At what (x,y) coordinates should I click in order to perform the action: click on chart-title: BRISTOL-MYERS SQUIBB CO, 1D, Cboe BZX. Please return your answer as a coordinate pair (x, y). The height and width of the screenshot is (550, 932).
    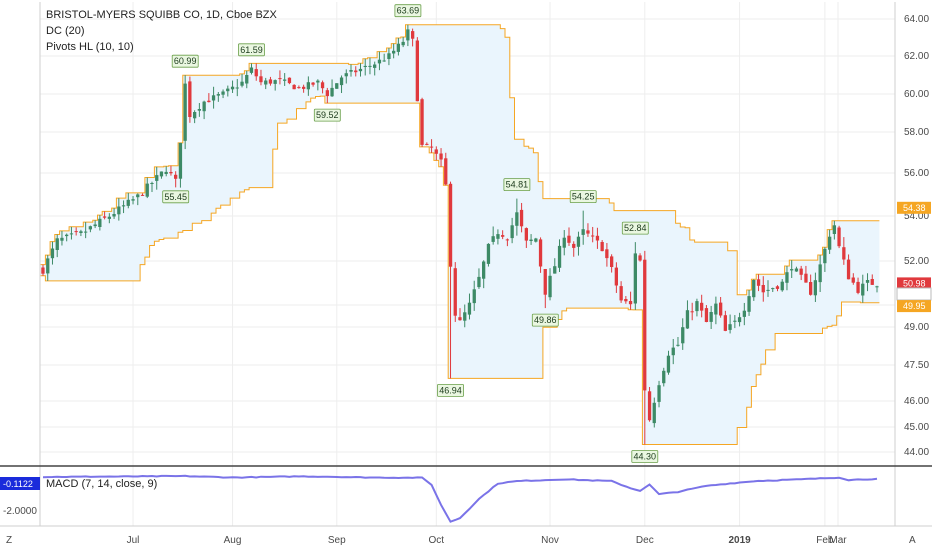
    Looking at the image, I should click on (162, 15).